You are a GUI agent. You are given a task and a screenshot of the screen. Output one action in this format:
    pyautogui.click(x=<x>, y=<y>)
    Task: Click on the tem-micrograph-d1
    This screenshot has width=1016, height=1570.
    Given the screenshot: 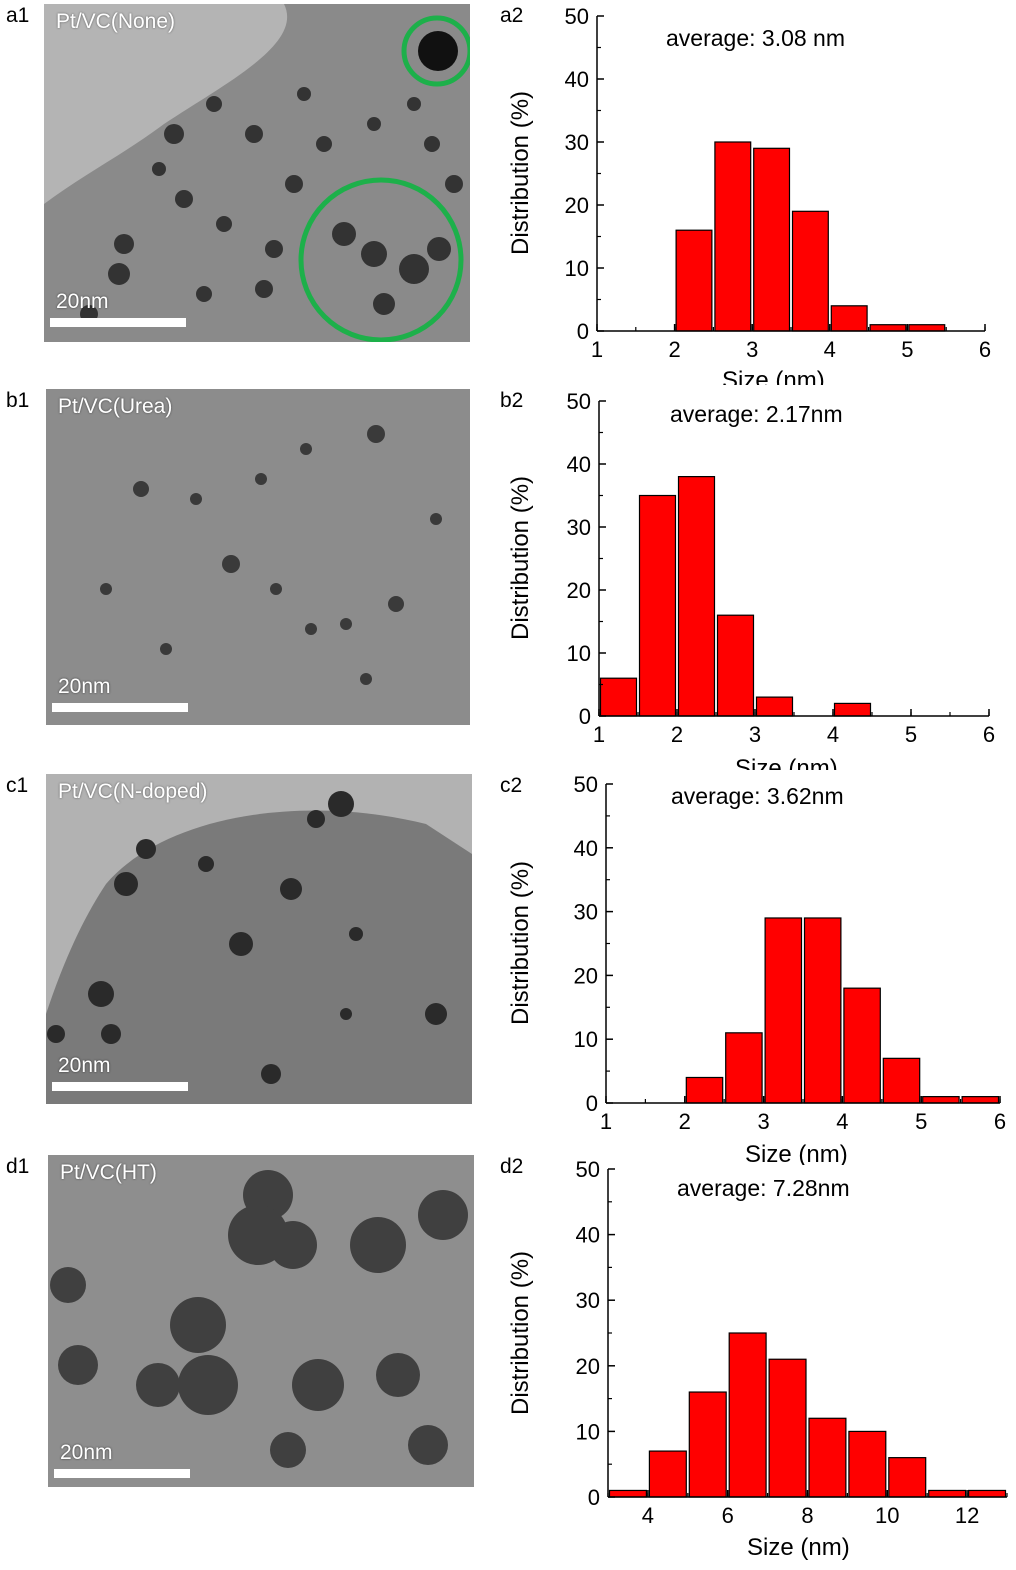 What is the action you would take?
    pyautogui.click(x=261, y=1321)
    